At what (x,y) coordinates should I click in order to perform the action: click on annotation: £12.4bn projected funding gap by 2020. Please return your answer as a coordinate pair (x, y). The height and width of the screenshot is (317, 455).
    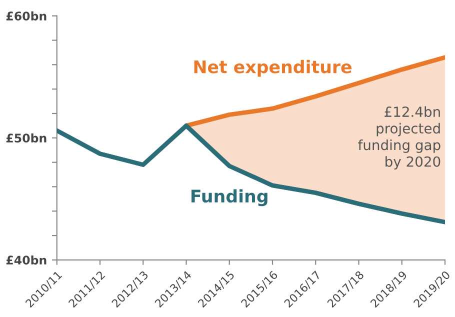
    Looking at the image, I should click on (399, 138).